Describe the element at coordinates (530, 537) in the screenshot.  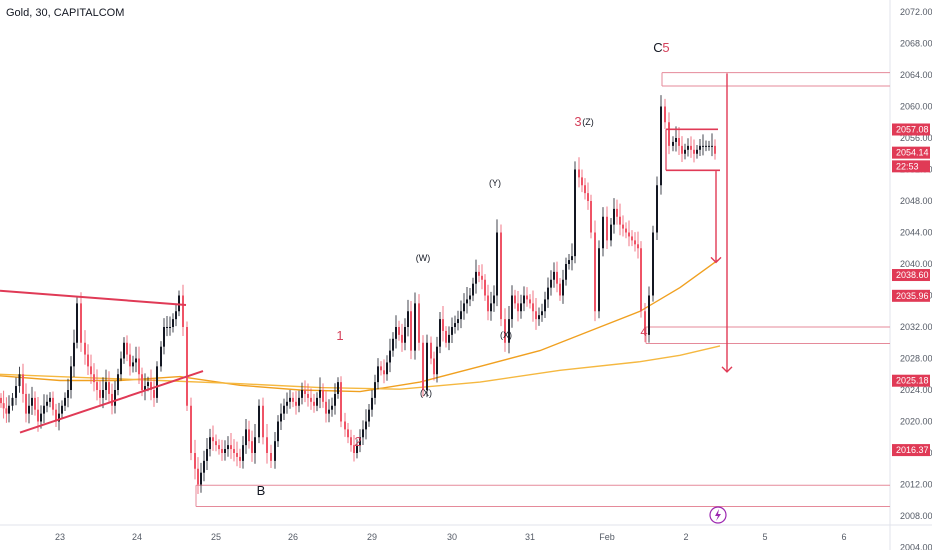
I see `x-tick-label: 31` at that location.